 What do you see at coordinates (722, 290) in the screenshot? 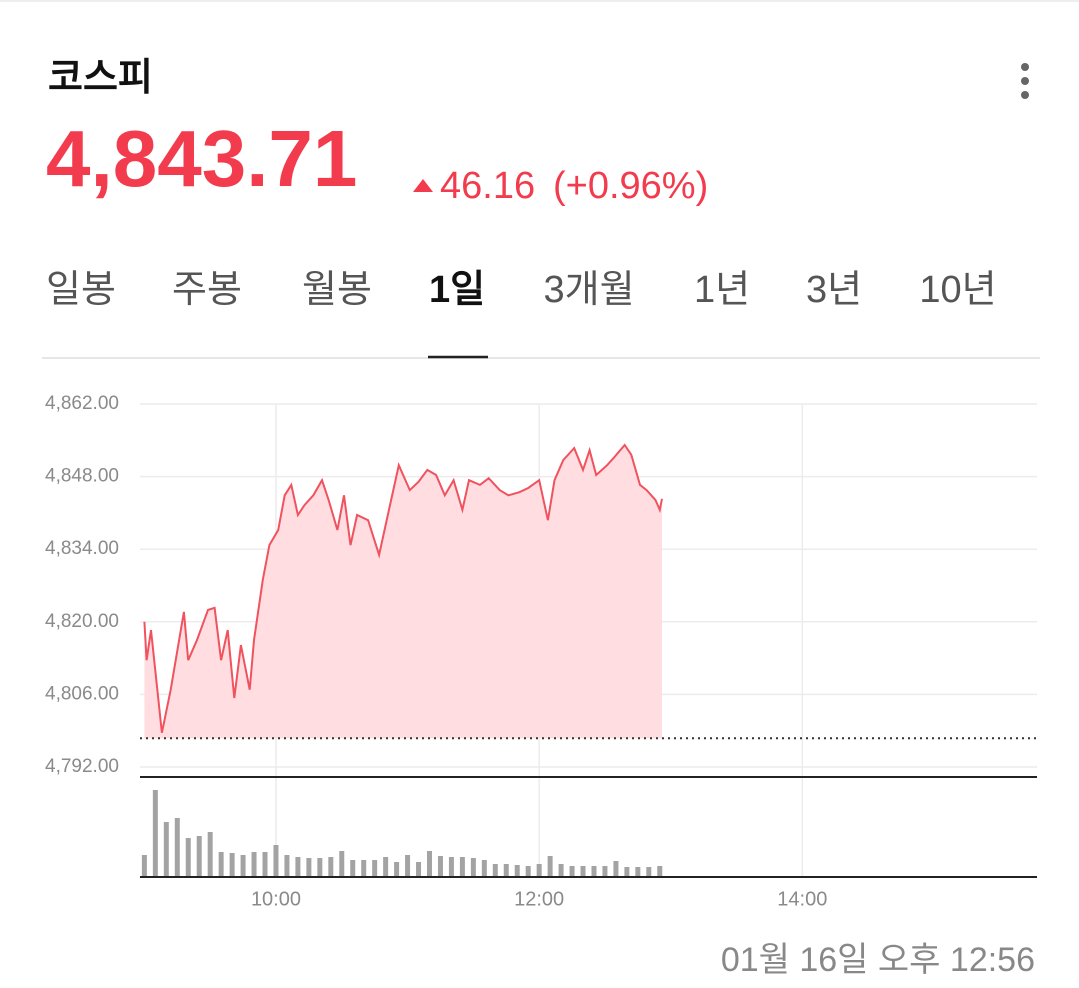
I see `period-tab: 1년` at bounding box center [722, 290].